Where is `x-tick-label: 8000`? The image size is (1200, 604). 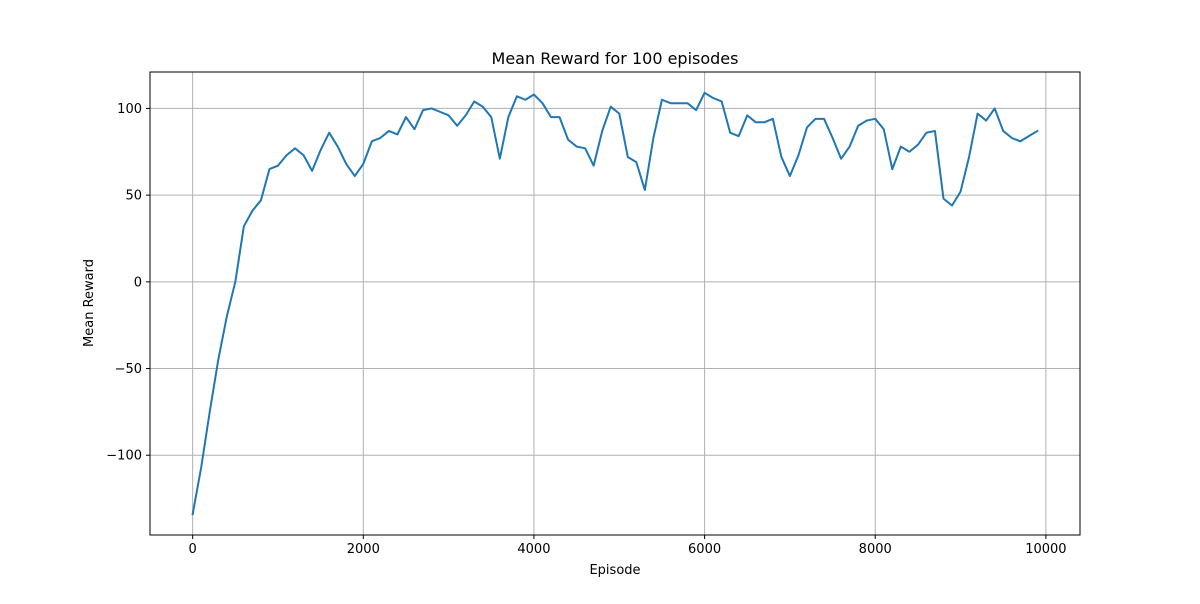 x-tick-label: 8000 is located at coordinates (875, 549).